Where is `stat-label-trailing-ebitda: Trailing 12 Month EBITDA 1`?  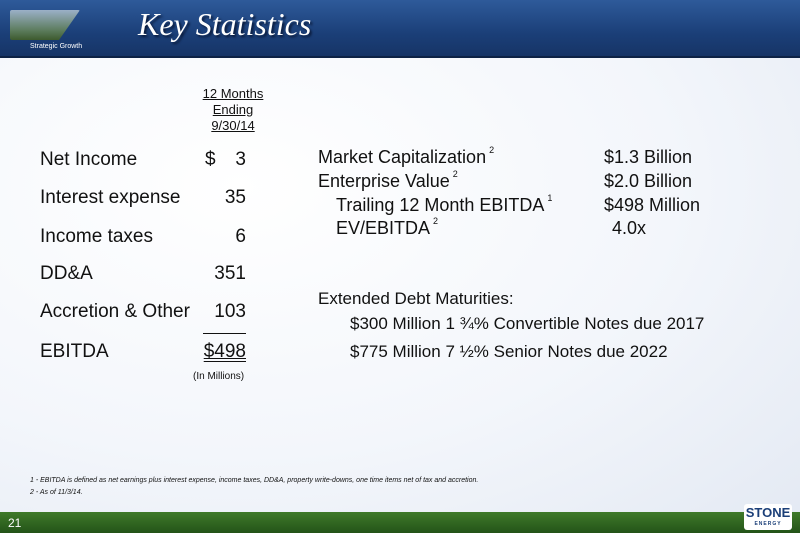
stat-label-trailing-ebitda: Trailing 12 Month EBITDA 1 is located at coordinates (444, 204).